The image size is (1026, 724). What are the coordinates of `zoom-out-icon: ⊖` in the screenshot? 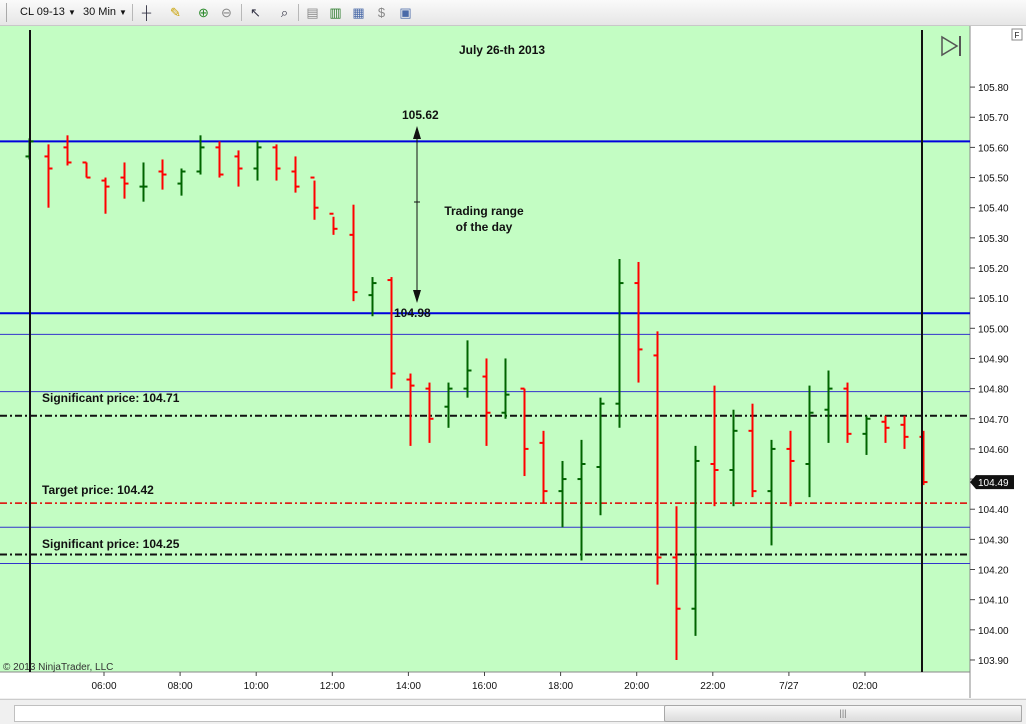 It's located at (226, 12).